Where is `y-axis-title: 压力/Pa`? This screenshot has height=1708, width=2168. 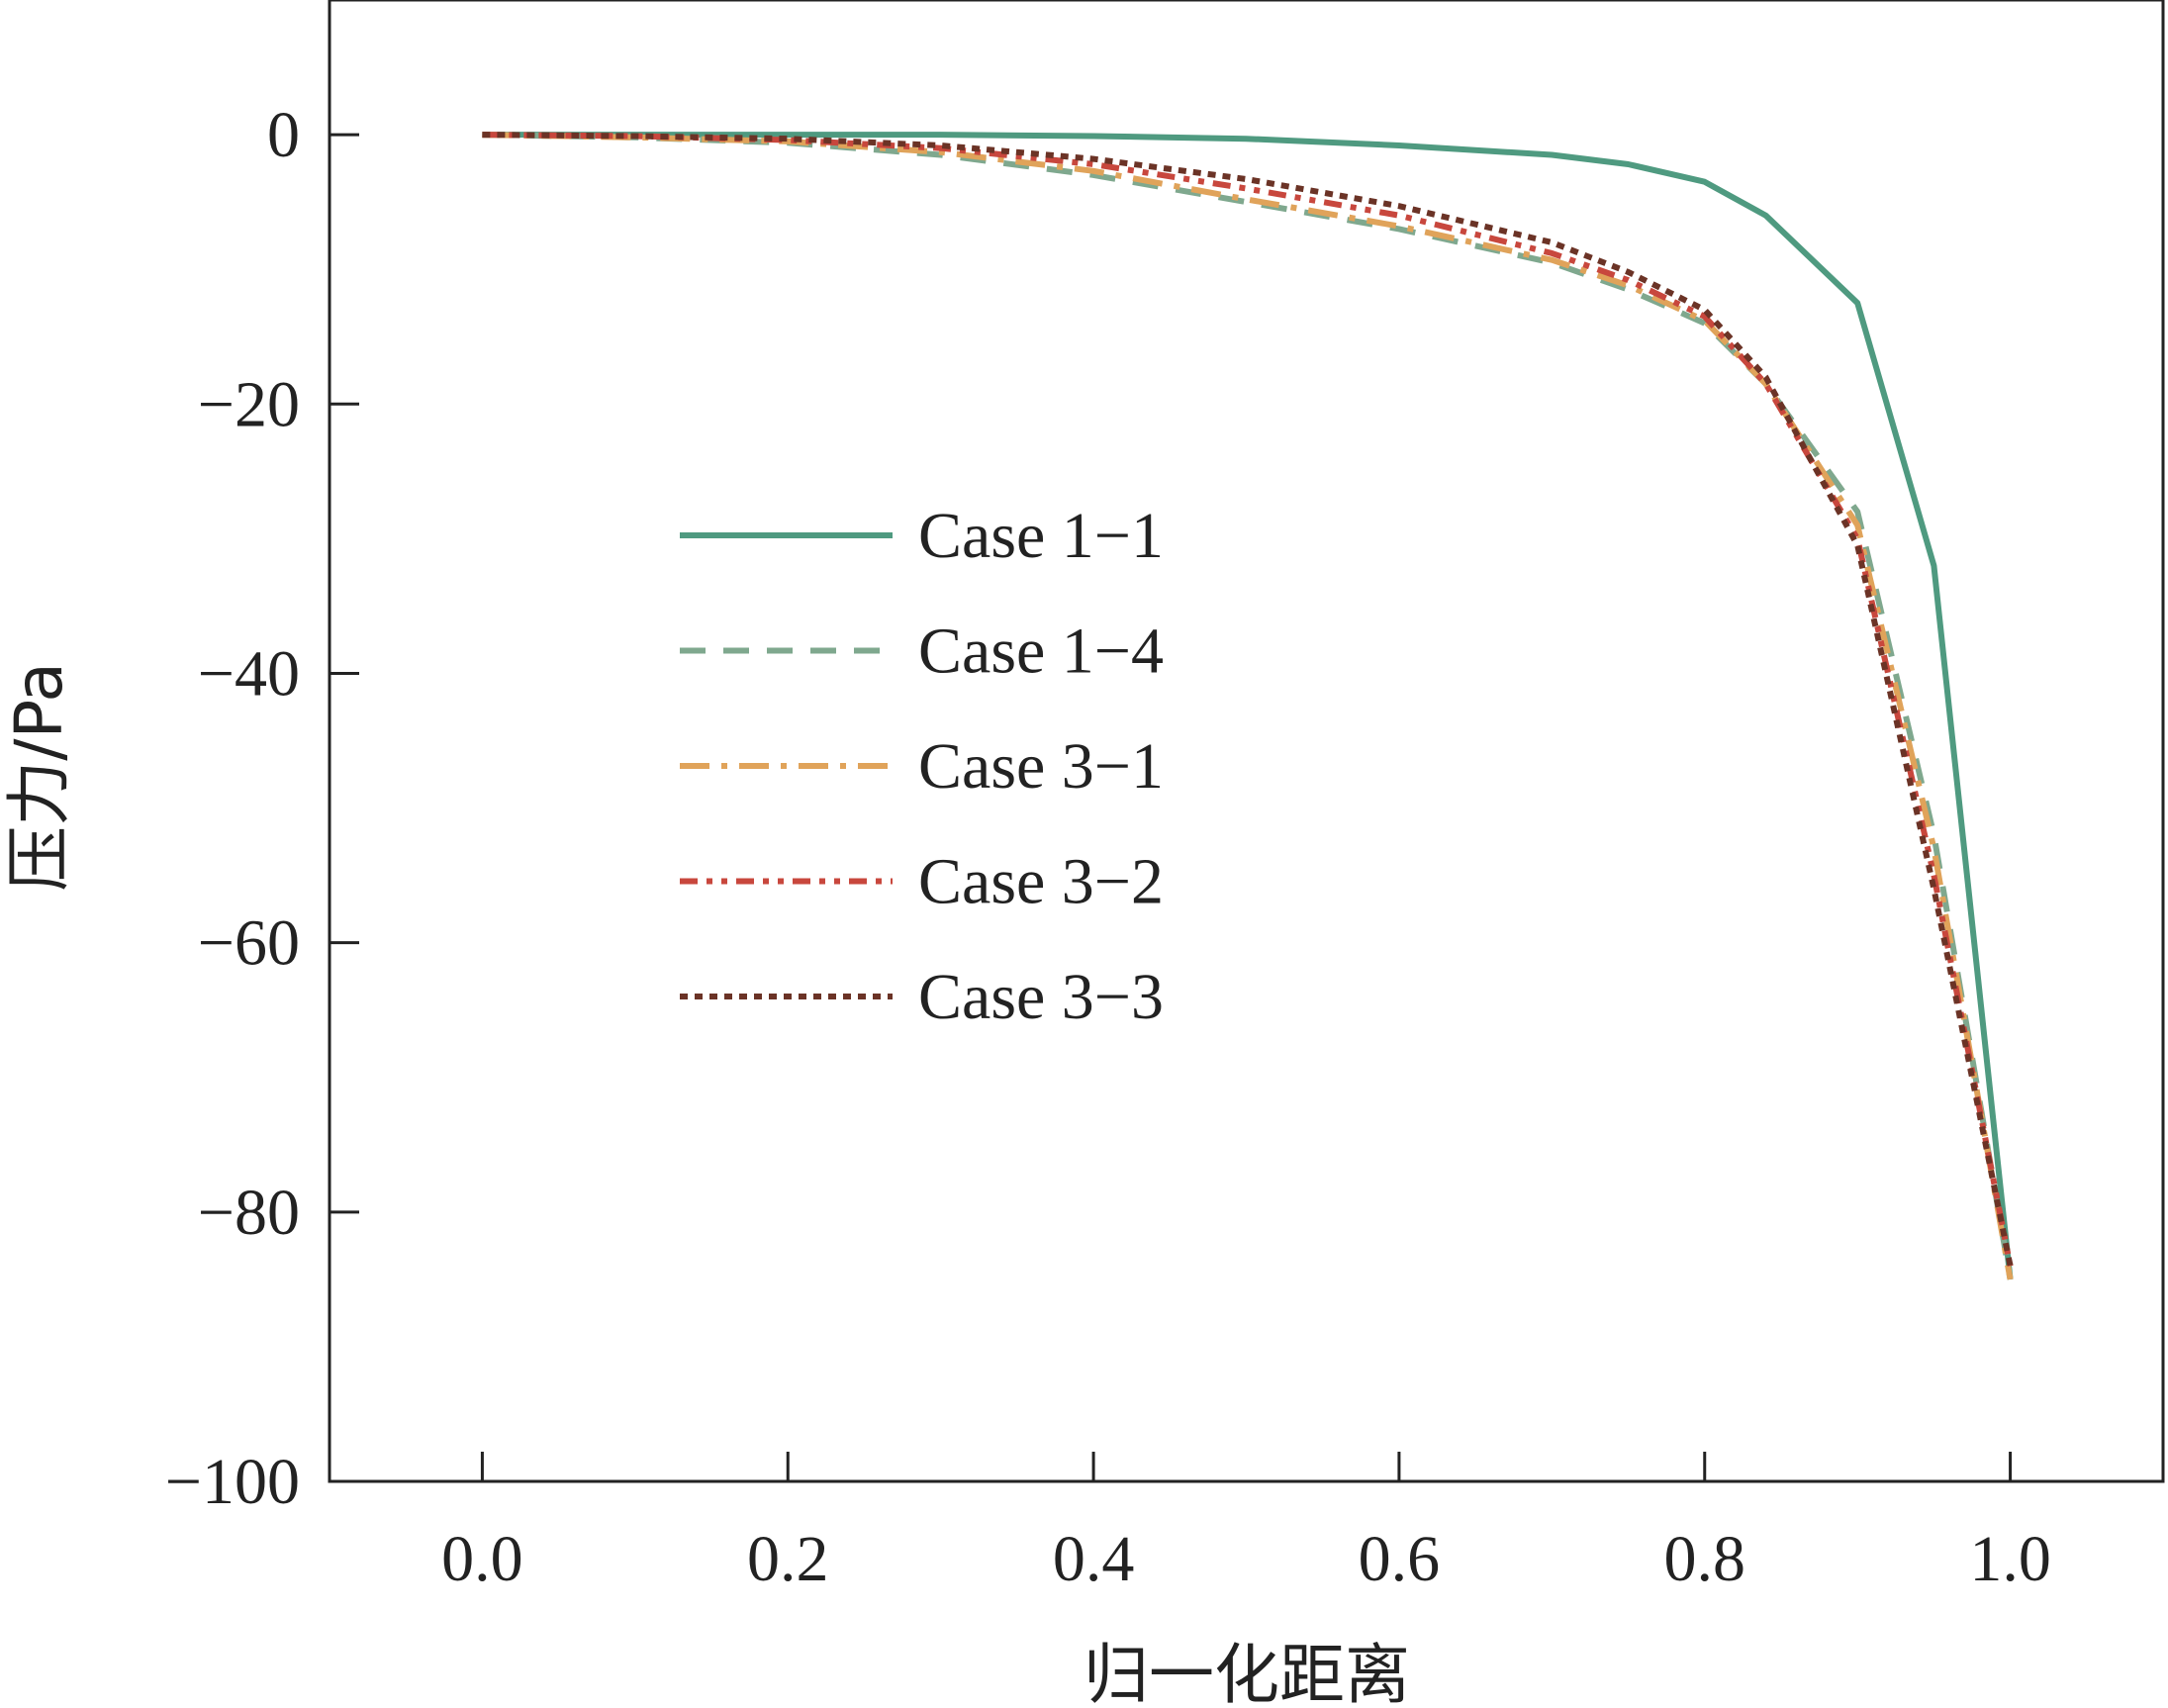
y-axis-title: 压力/Pa is located at coordinates (39, 777).